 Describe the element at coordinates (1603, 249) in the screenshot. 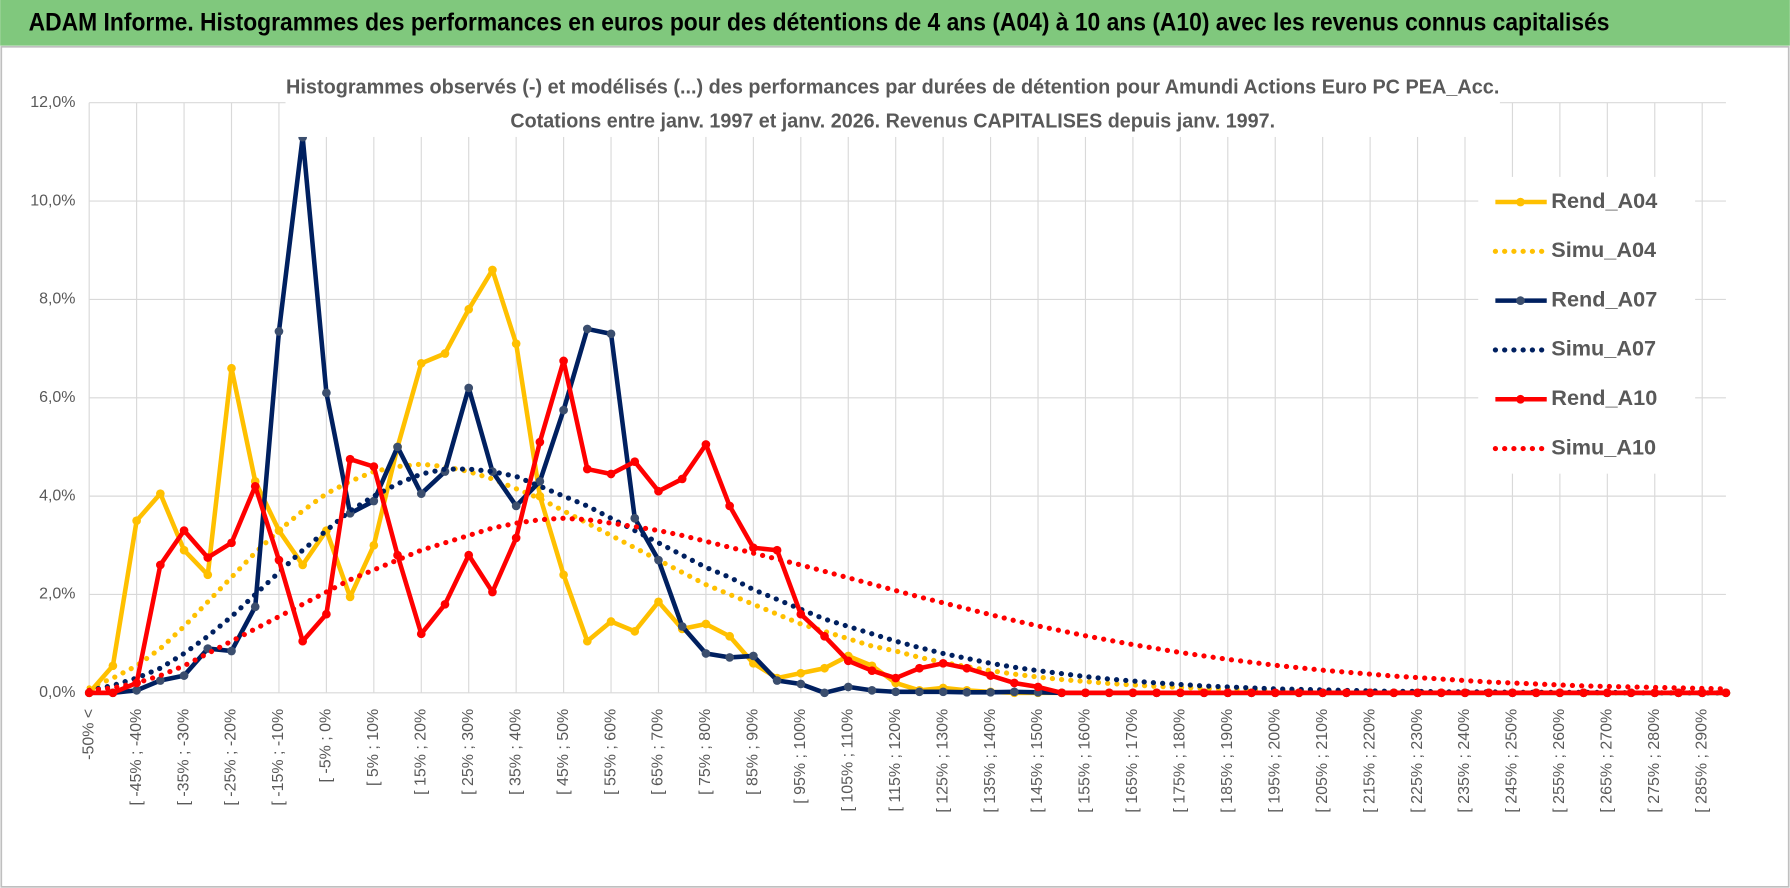

I see `legend-label: Simu_A04` at that location.